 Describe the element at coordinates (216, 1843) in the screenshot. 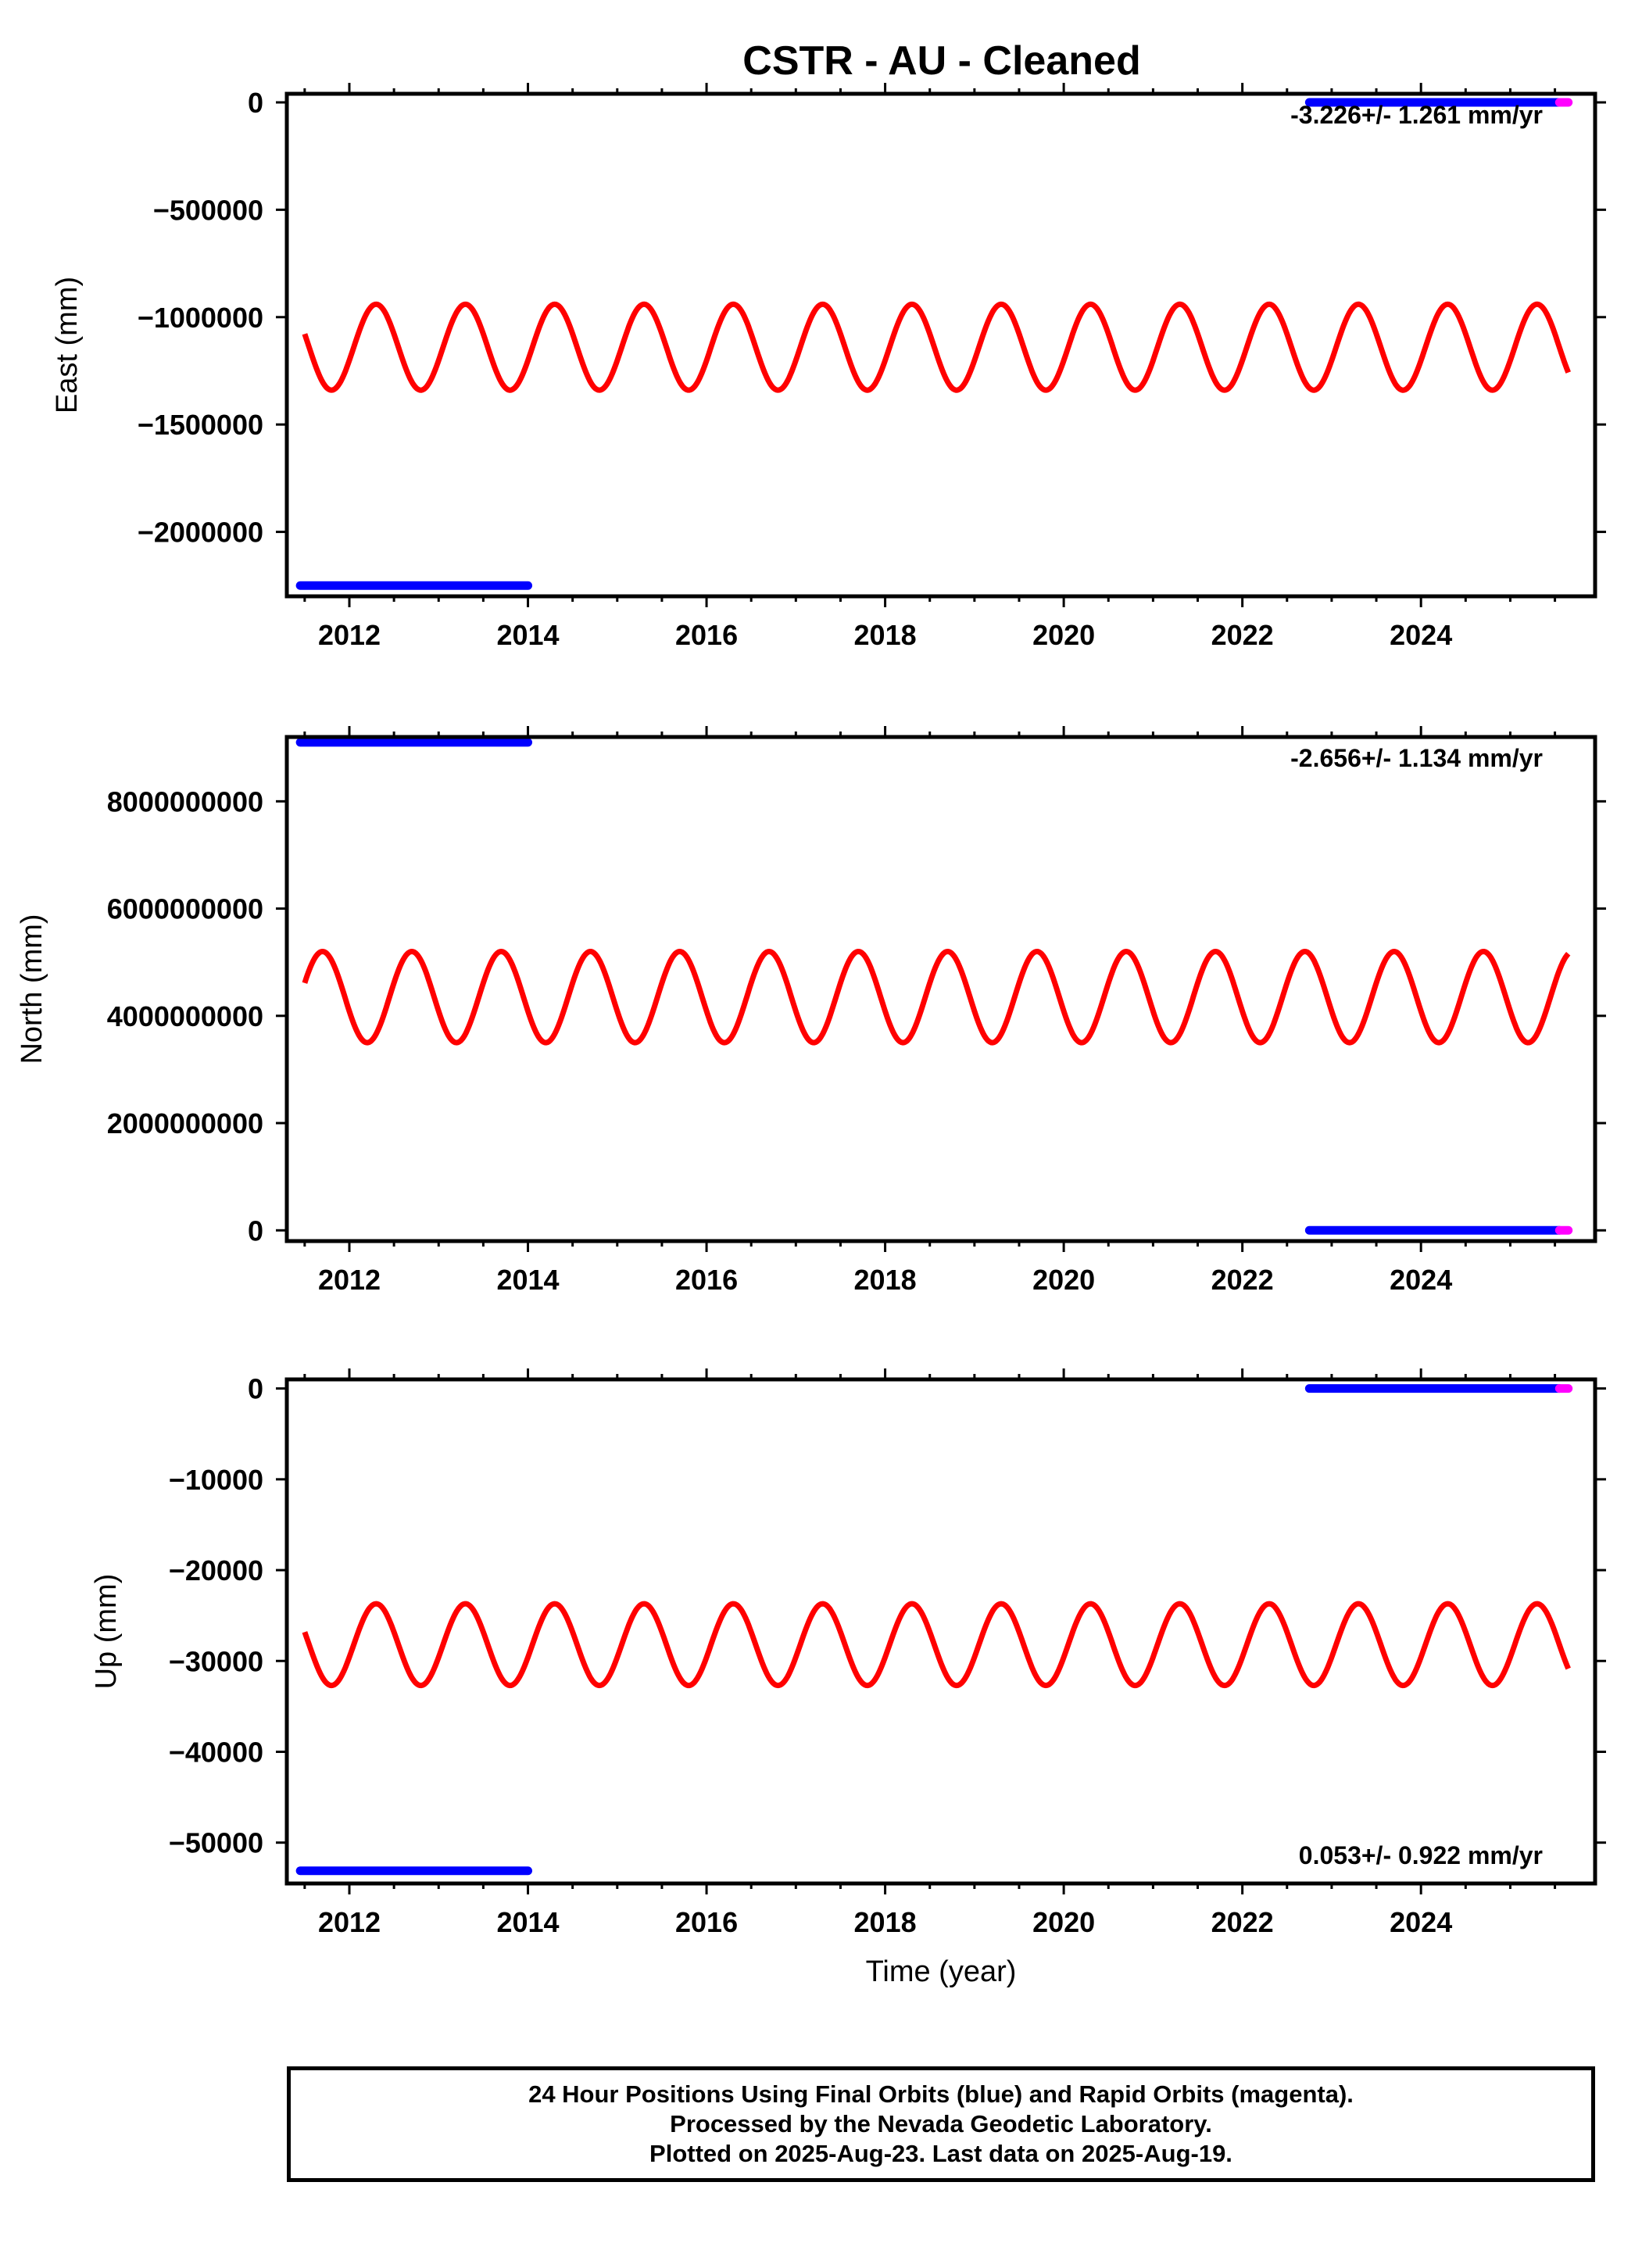

I see `y-tick-label: −50000` at that location.